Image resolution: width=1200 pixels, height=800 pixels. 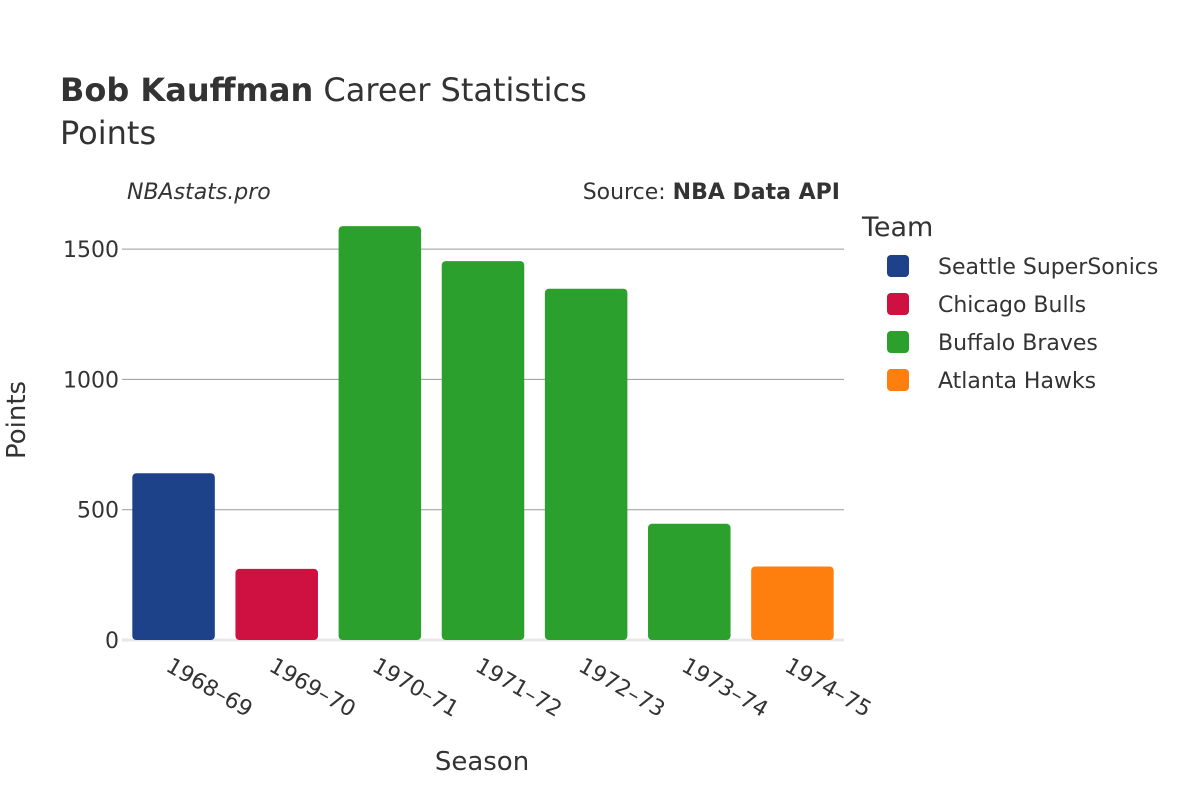 I want to click on chart-title: Bob Kauffman Career Statistics, so click(x=323, y=90).